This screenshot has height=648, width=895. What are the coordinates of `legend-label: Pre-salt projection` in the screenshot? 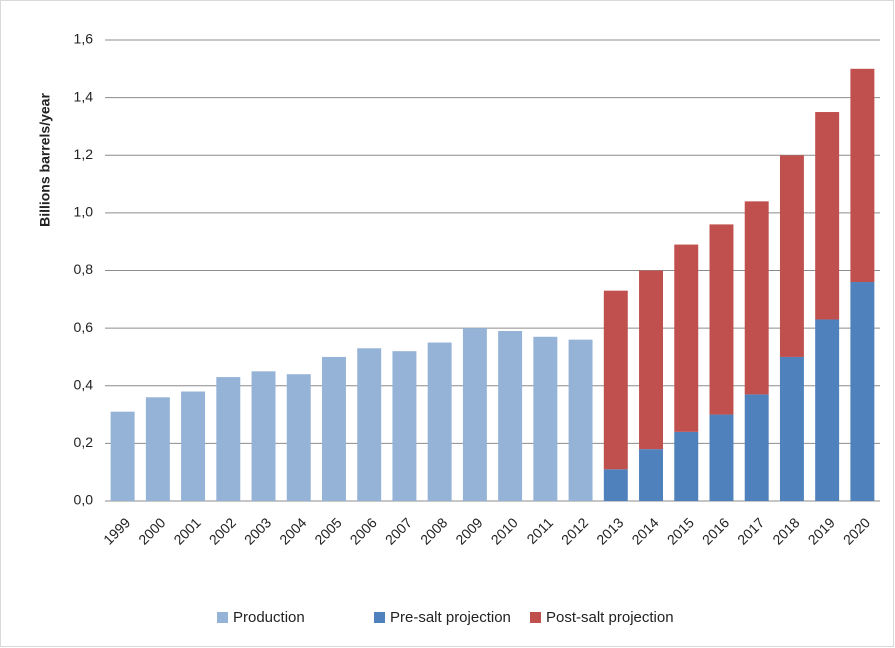 It's located at (450, 617).